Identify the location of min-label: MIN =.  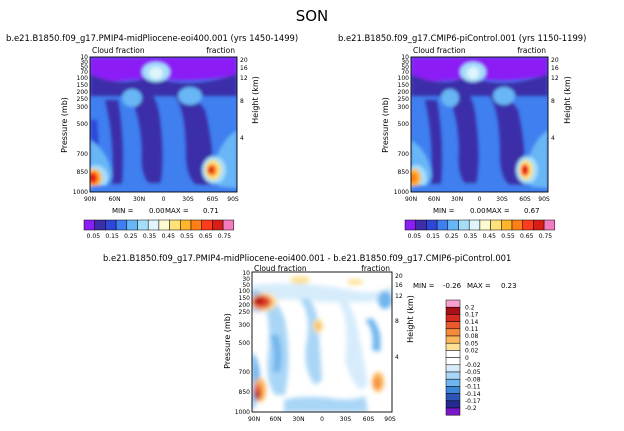
(123, 211).